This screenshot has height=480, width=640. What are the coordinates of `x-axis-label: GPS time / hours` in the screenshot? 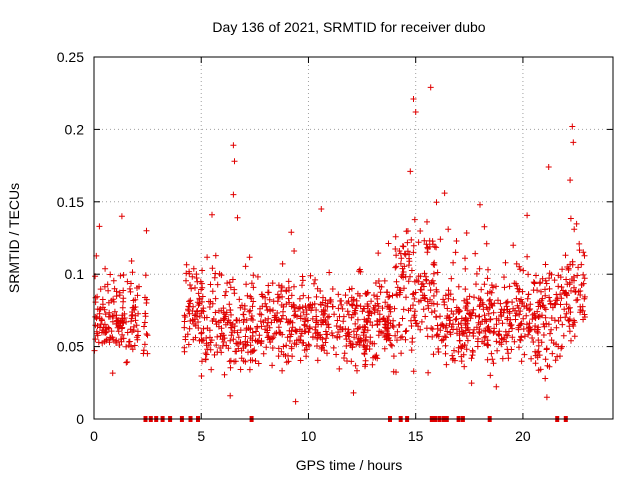 It's located at (349, 465).